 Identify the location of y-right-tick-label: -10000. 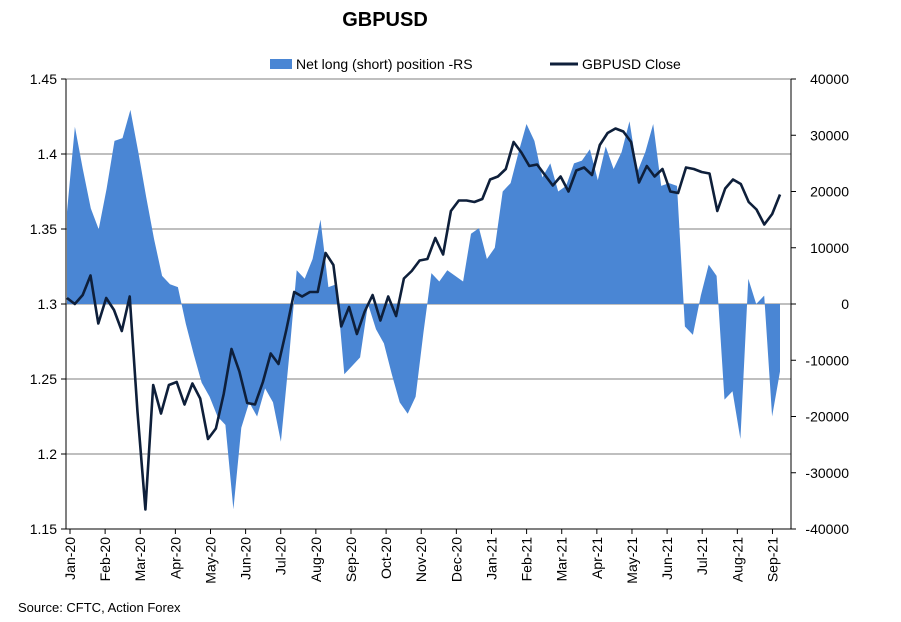
(827, 360).